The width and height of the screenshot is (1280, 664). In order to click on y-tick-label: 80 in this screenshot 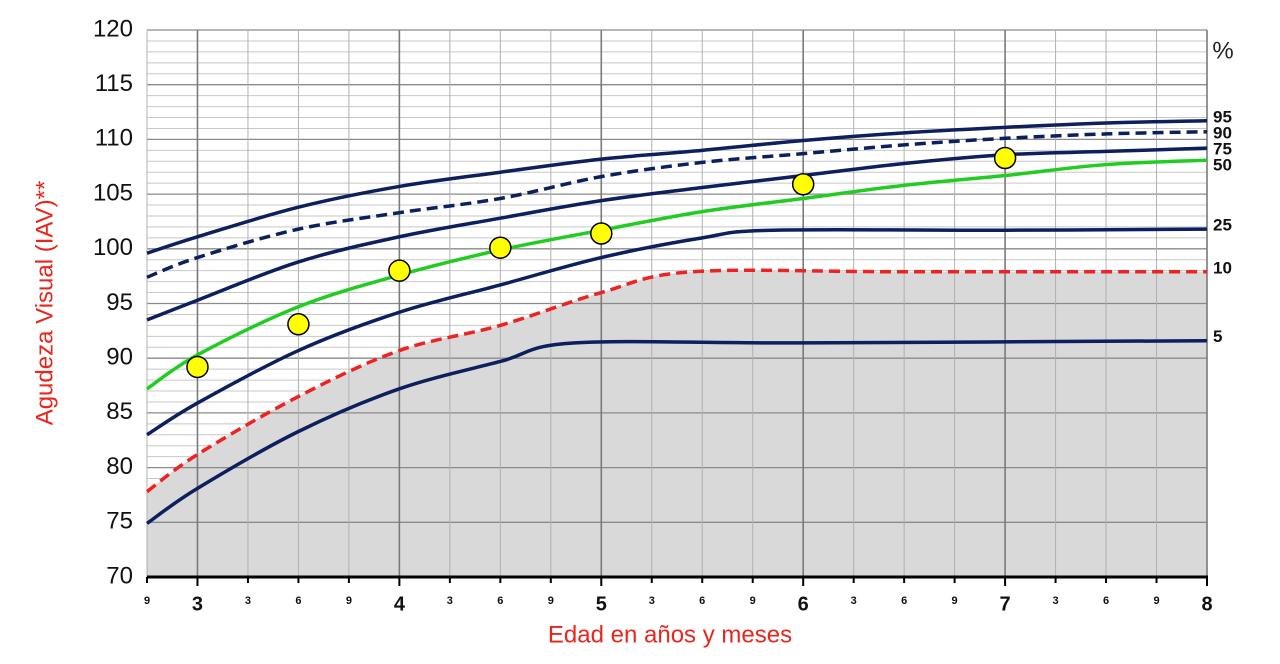, I will do `click(119, 466)`.